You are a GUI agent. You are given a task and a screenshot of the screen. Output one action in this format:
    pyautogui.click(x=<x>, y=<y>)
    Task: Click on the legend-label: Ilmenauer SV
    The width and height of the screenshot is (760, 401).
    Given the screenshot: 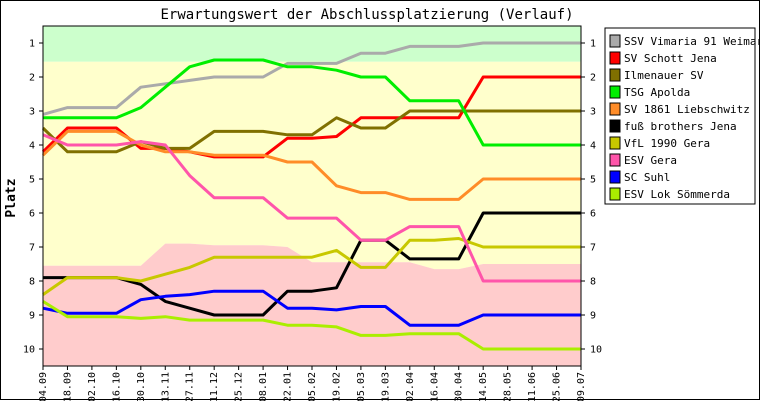 What is the action you would take?
    pyautogui.click(x=664, y=75)
    